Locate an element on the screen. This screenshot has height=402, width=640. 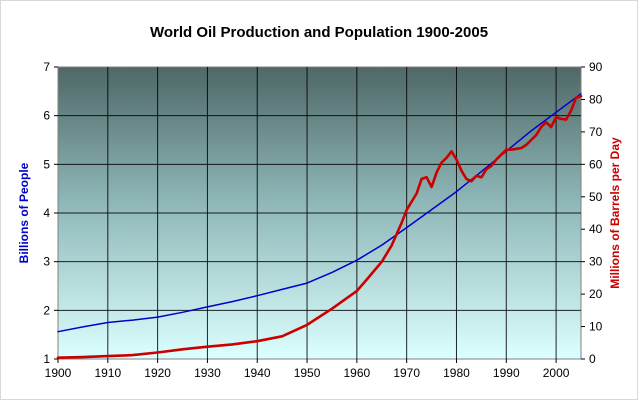
x-tick-label: 1990 is located at coordinates (506, 373).